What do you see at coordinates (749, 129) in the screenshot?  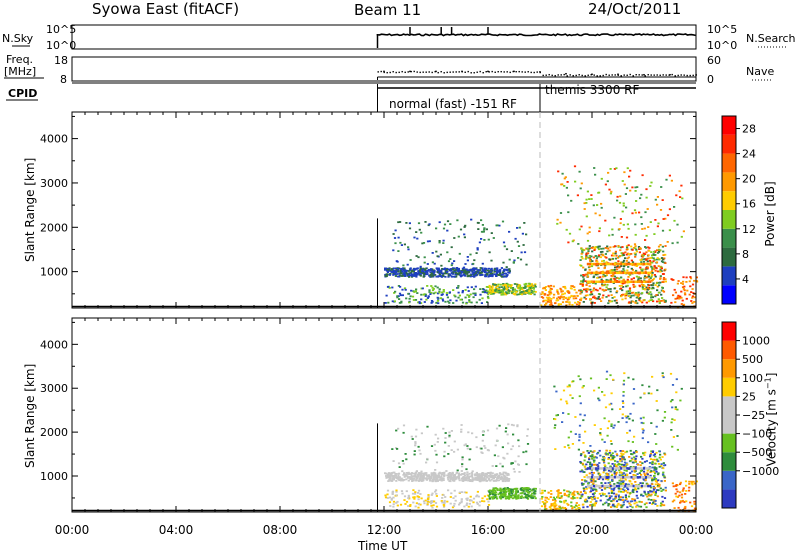 I see `power-colorbar-label-6: 28` at bounding box center [749, 129].